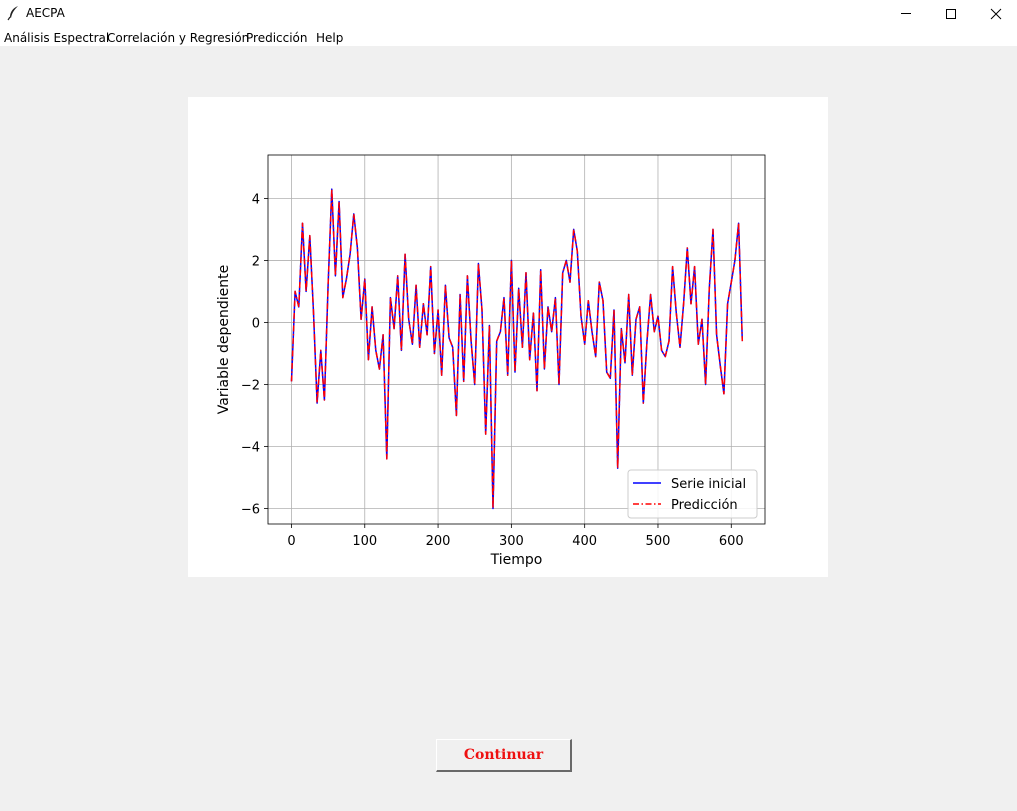  What do you see at coordinates (508, 14) in the screenshot?
I see `title-bar: AECPA` at bounding box center [508, 14].